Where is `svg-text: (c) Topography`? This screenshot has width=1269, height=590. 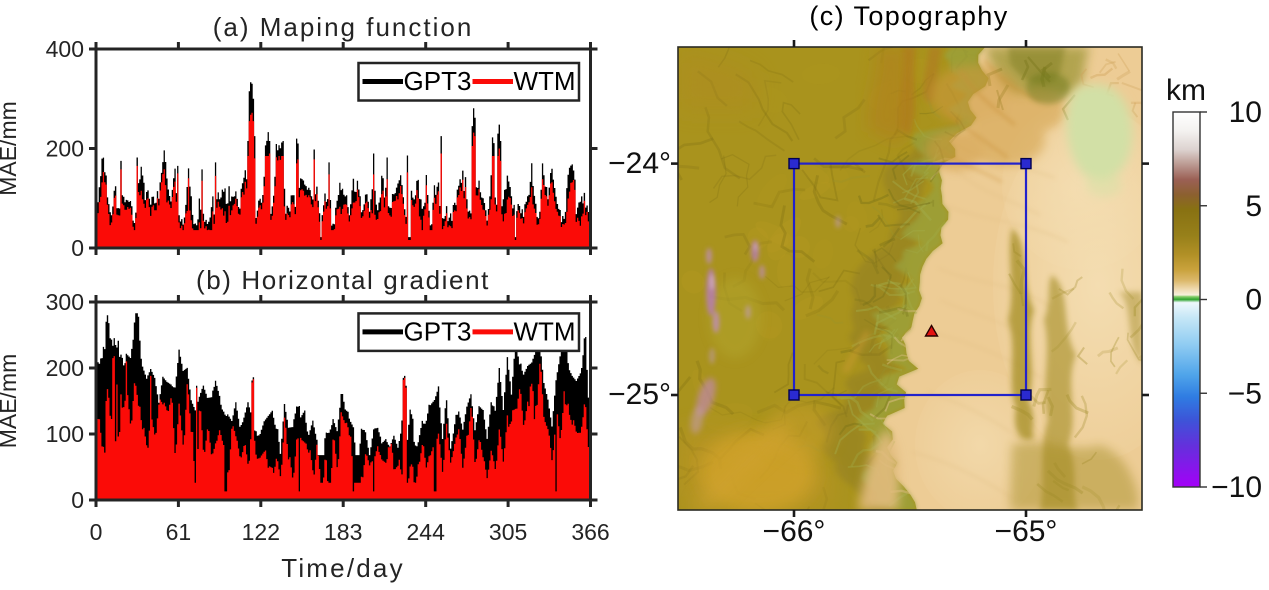
svg-text: (c) Topography is located at coordinates (908, 16).